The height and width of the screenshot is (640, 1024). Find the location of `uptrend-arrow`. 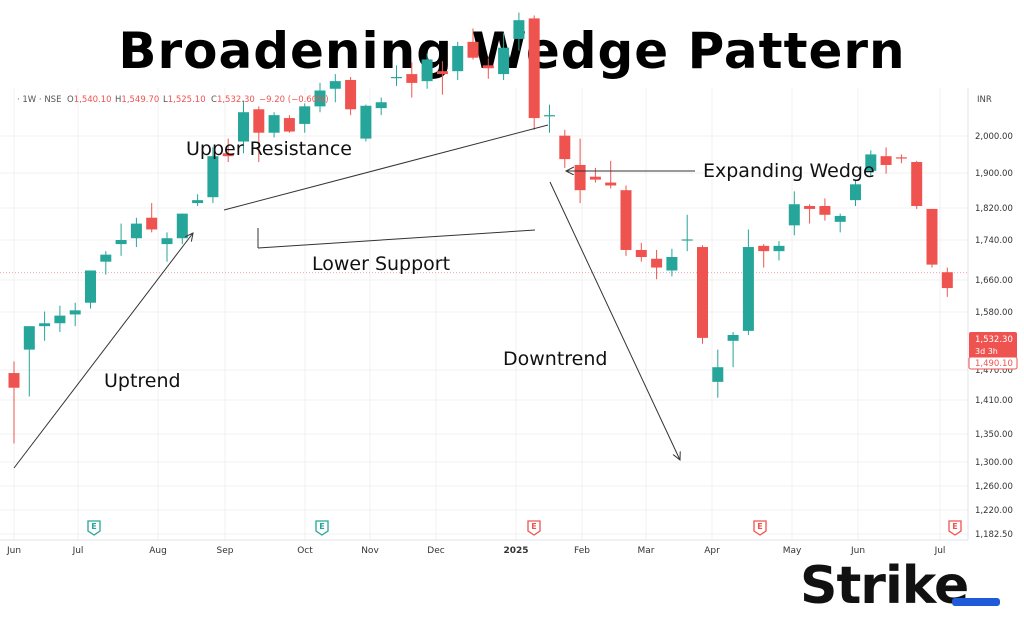

uptrend-arrow is located at coordinates (103, 351).